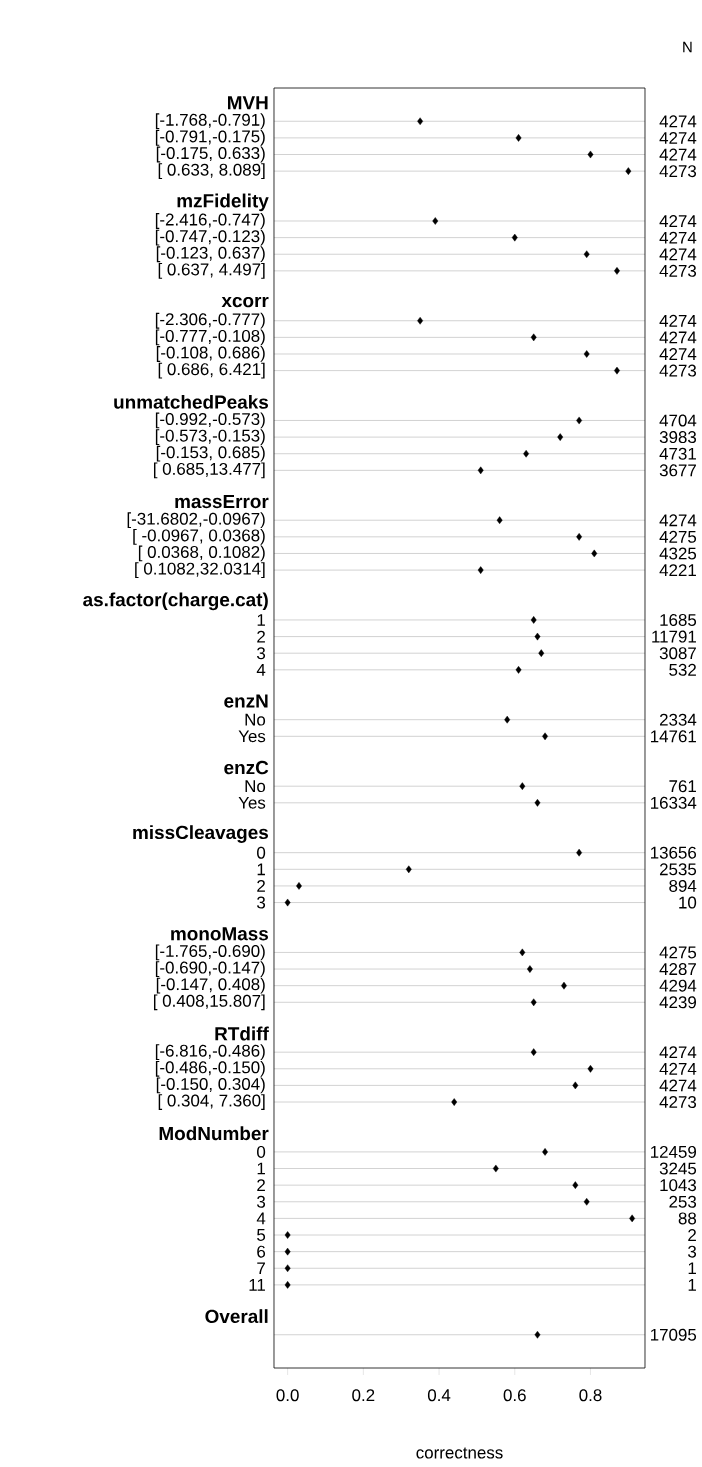  Describe the element at coordinates (210, 121) in the screenshot. I see `y-tick-label: [-1.768,-0.791)` at that location.